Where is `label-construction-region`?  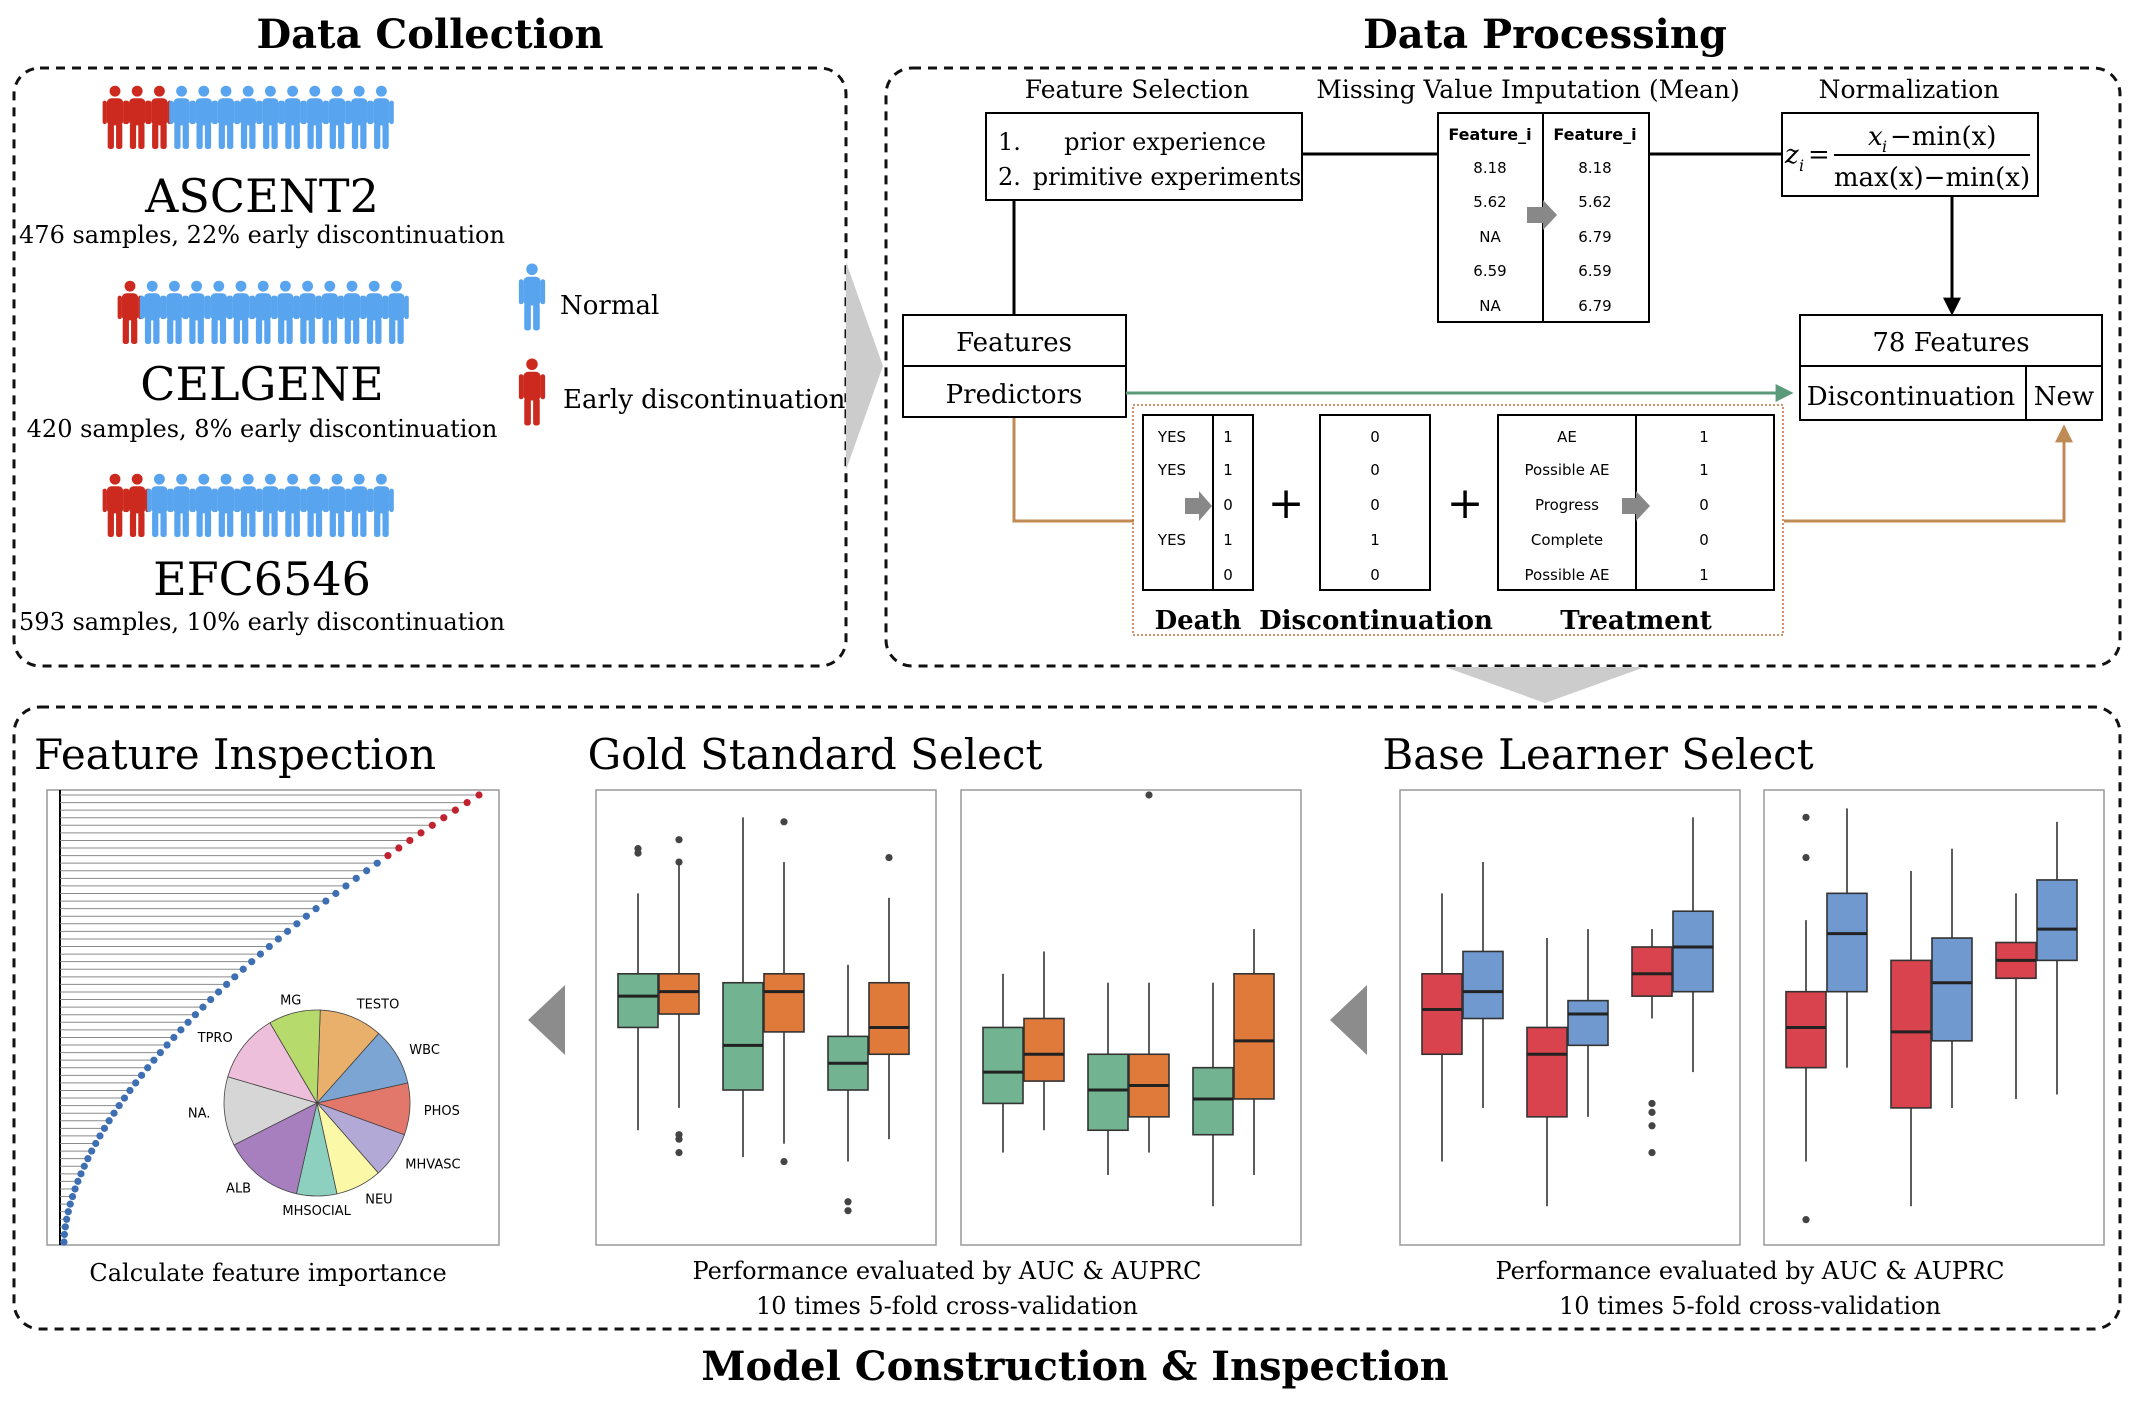 label-construction-region is located at coordinates (1458, 520).